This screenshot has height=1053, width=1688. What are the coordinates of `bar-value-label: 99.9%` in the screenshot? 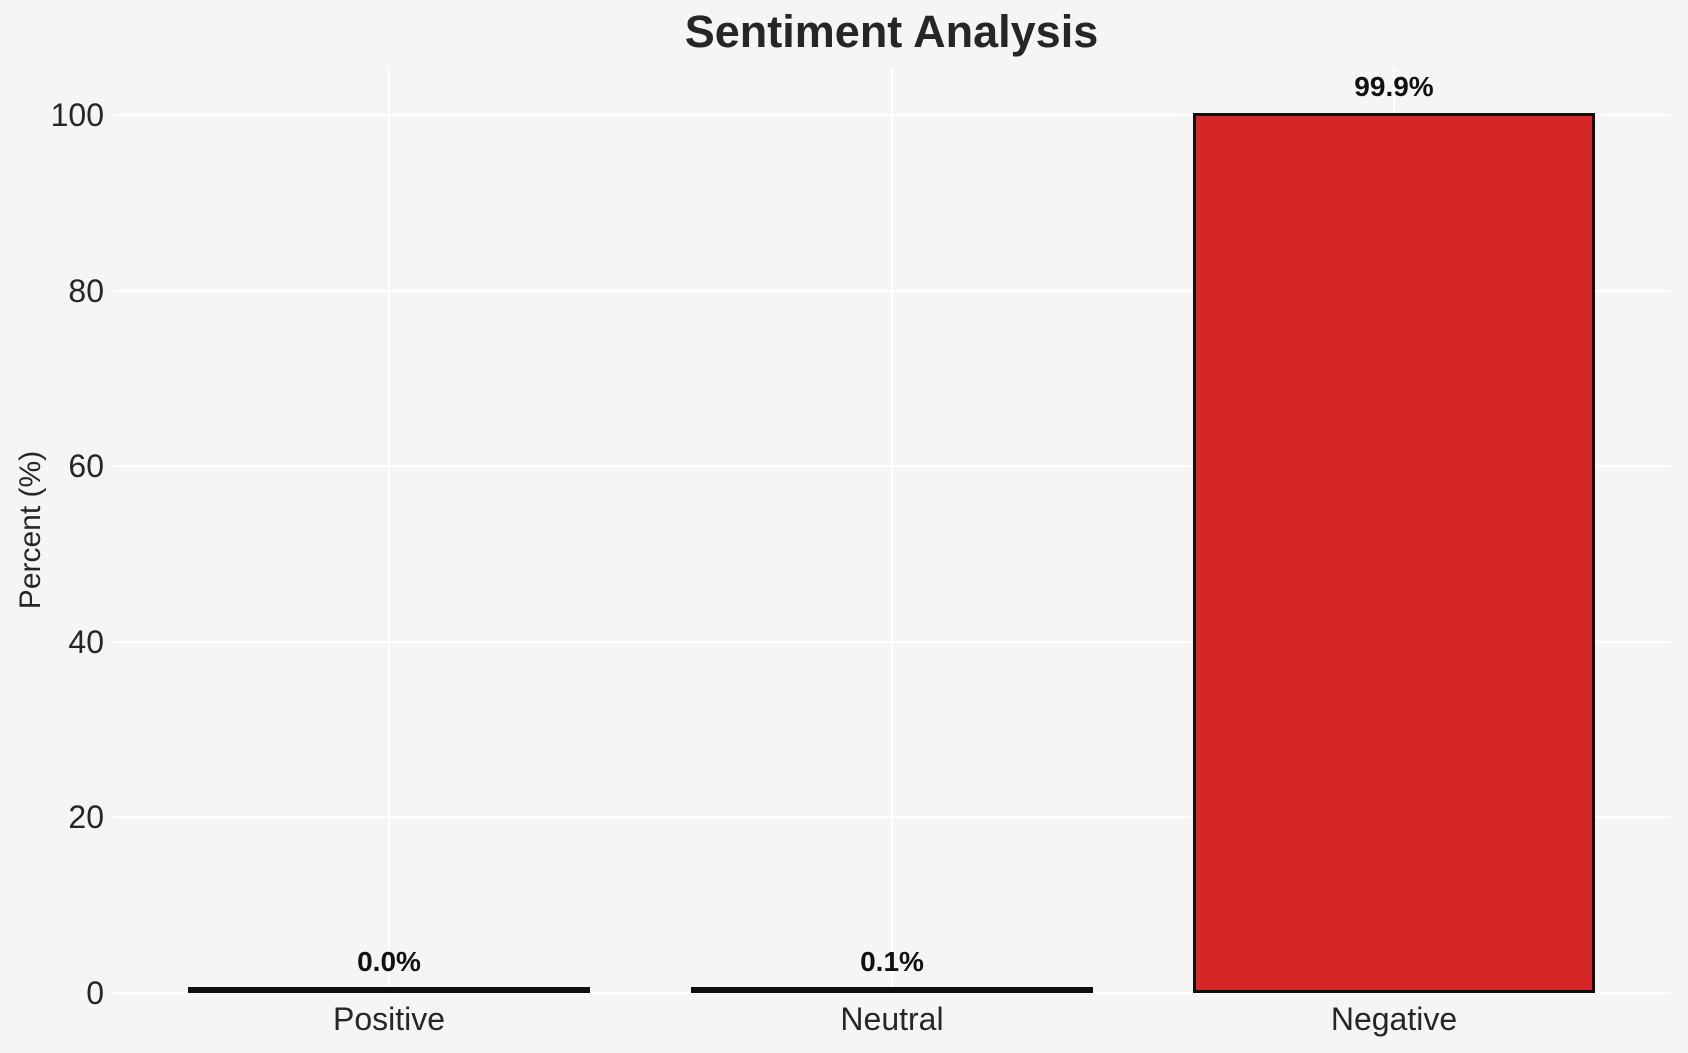 It's located at (1394, 86).